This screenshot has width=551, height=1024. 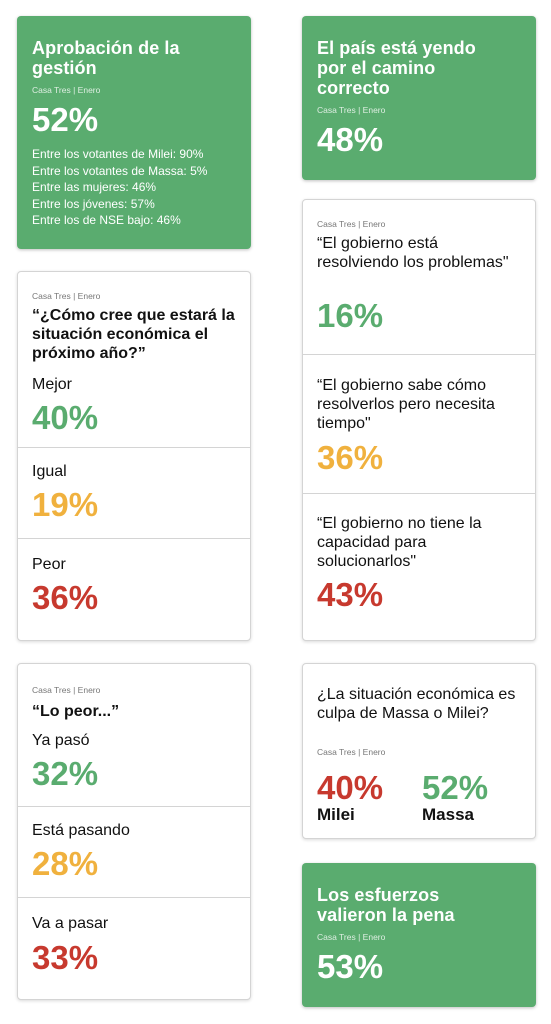 What do you see at coordinates (106, 220) in the screenshot?
I see `breakdown-item: Entre los de NSE bajo: 46%` at bounding box center [106, 220].